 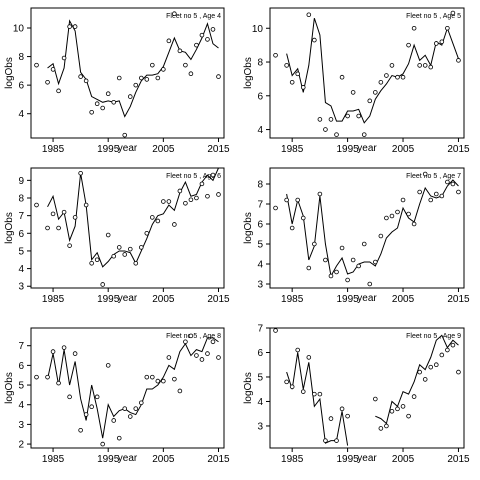 What do you see at coordinates (260, 285) in the screenshot?
I see `y-tick-label: 3` at bounding box center [260, 285].